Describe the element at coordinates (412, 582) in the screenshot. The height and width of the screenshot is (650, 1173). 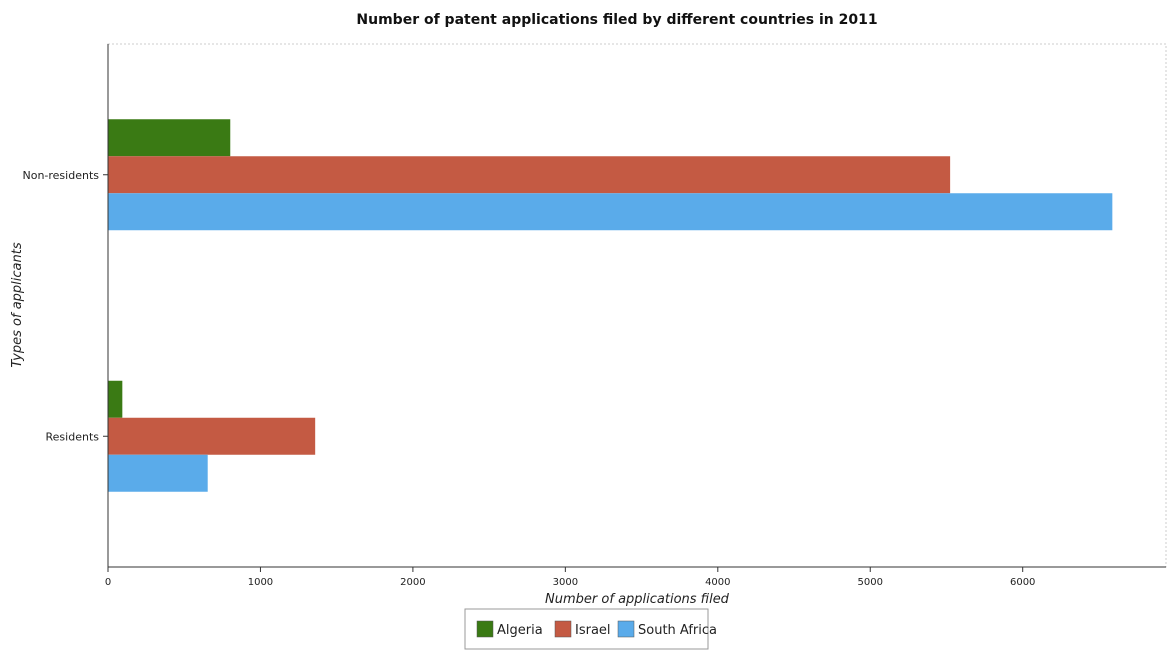
I see `x-tick-label: 2000` at that location.